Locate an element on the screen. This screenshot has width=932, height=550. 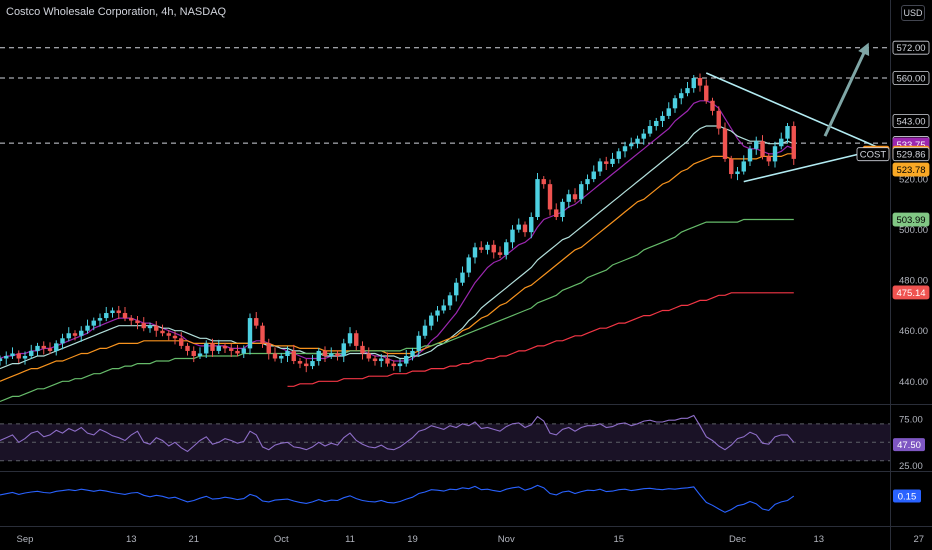
breakout-arrow-head is located at coordinates (864, 49).